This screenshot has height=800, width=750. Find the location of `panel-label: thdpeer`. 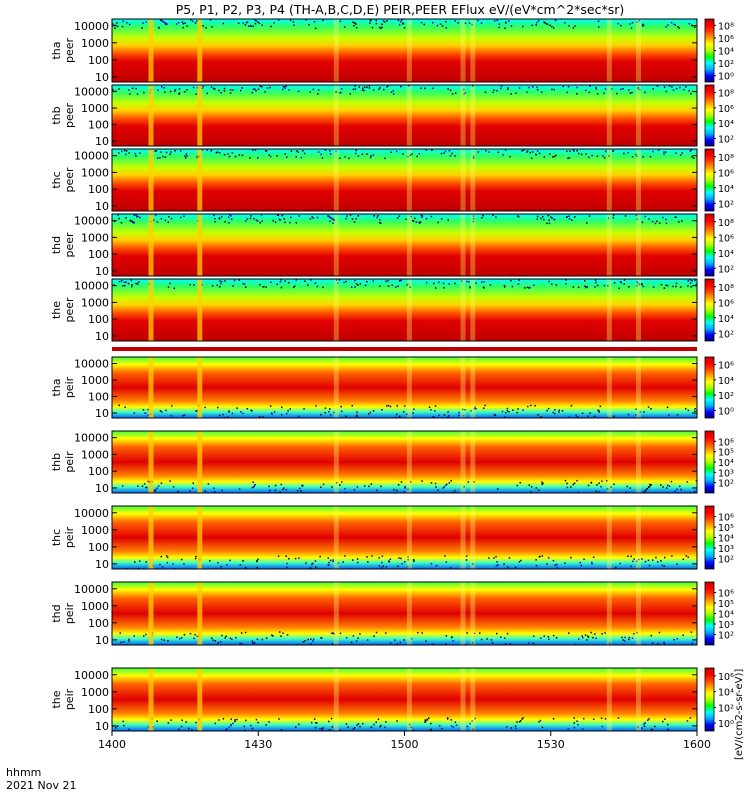

panel-label: thdpeer is located at coordinates (63, 245).